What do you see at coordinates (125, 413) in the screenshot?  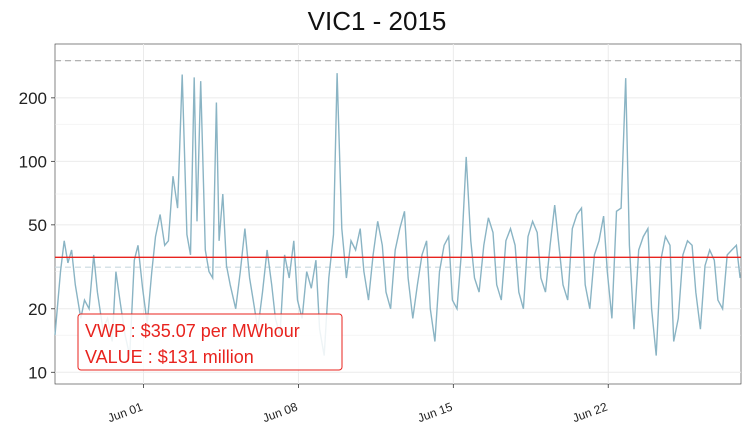 I see `x-tick-label: Jun 01` at bounding box center [125, 413].